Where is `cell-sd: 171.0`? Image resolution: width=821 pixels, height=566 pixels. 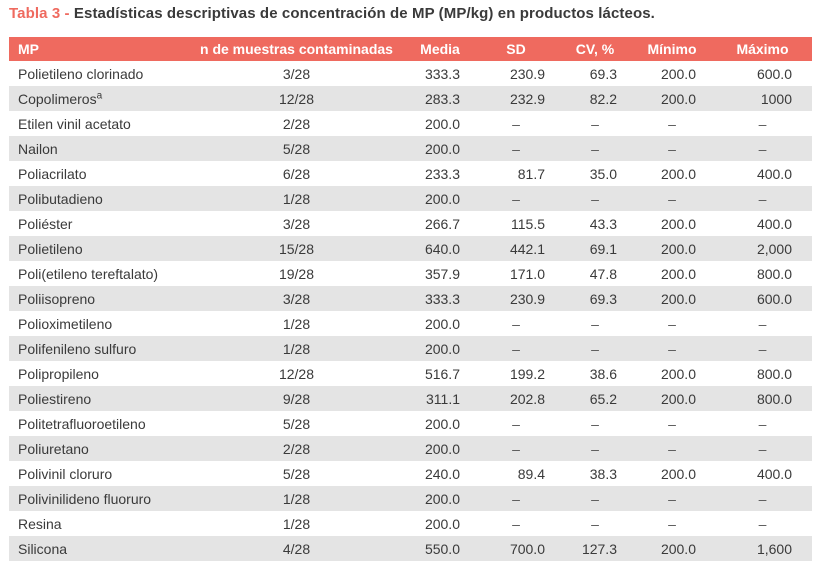 cell-sd: 171.0 is located at coordinates (527, 273).